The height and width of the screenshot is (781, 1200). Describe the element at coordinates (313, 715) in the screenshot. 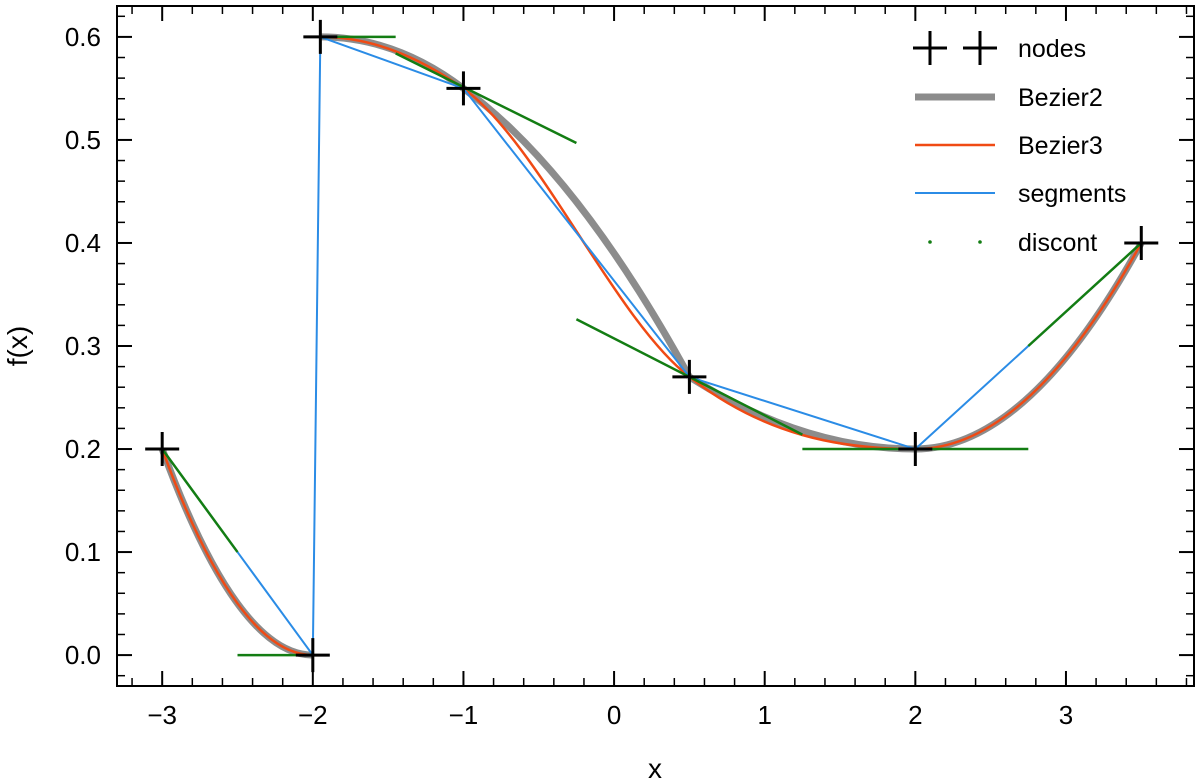

I see `x-tick-label: −2` at that location.